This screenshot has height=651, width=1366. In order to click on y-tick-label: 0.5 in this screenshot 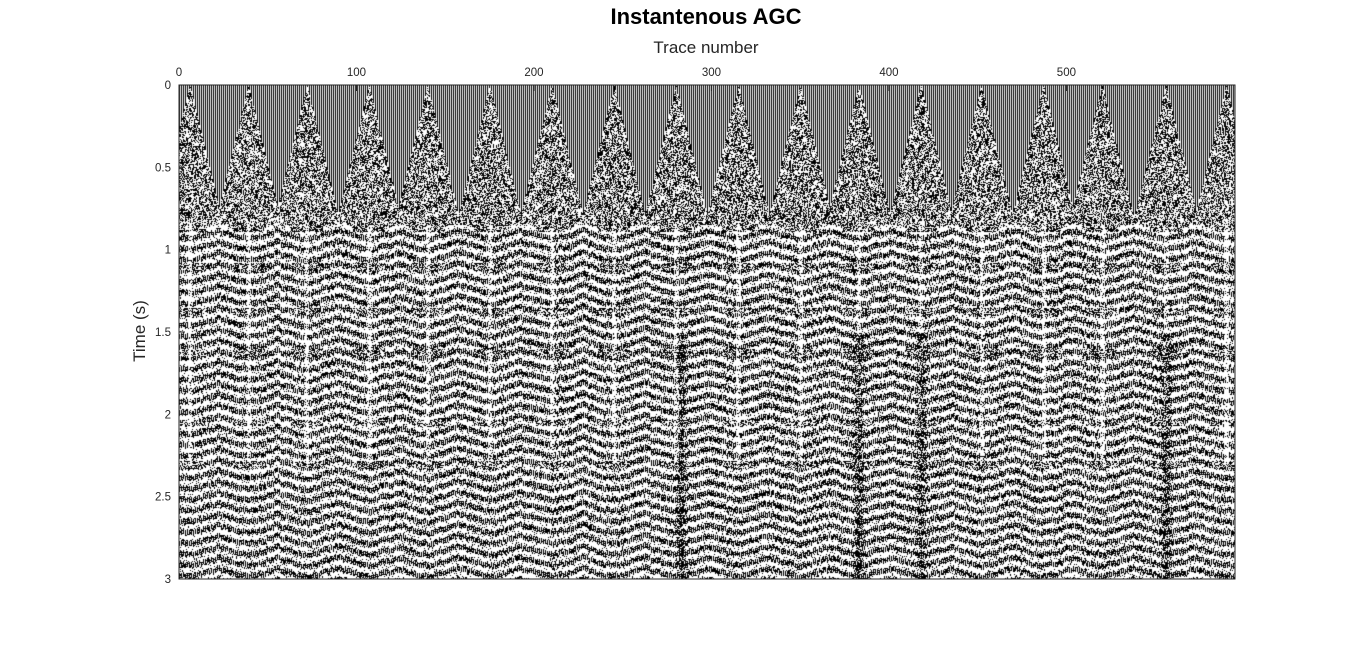, I will do `click(163, 168)`.